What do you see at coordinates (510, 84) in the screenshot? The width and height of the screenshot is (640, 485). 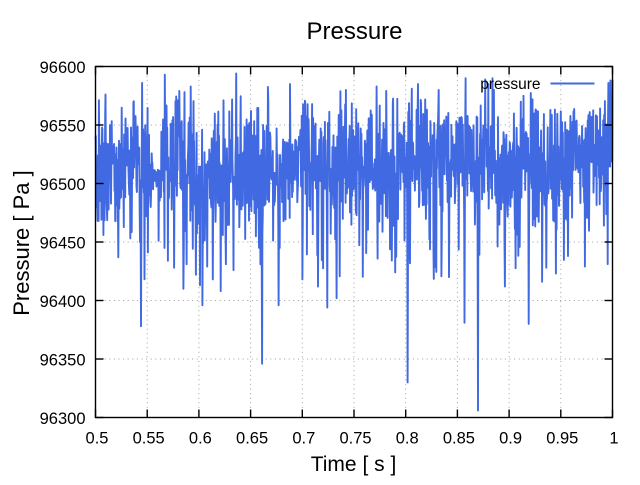 I see `svg-text: pressure` at bounding box center [510, 84].